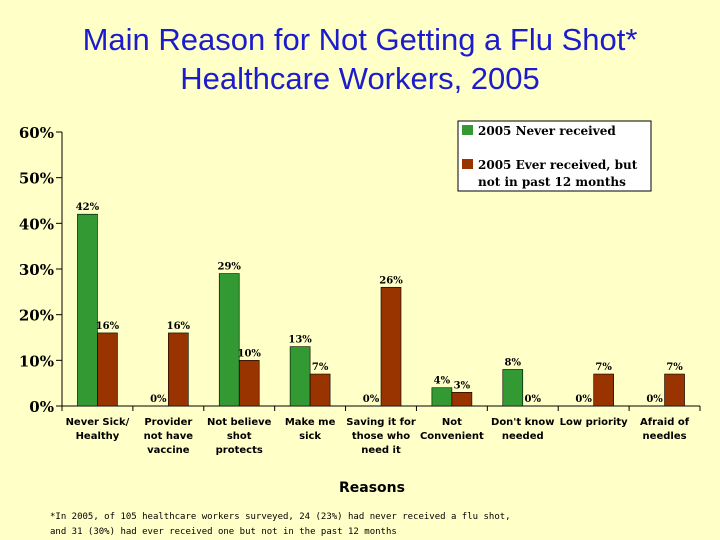 This screenshot has height=540, width=720. I want to click on data-label: 26%, so click(391, 280).